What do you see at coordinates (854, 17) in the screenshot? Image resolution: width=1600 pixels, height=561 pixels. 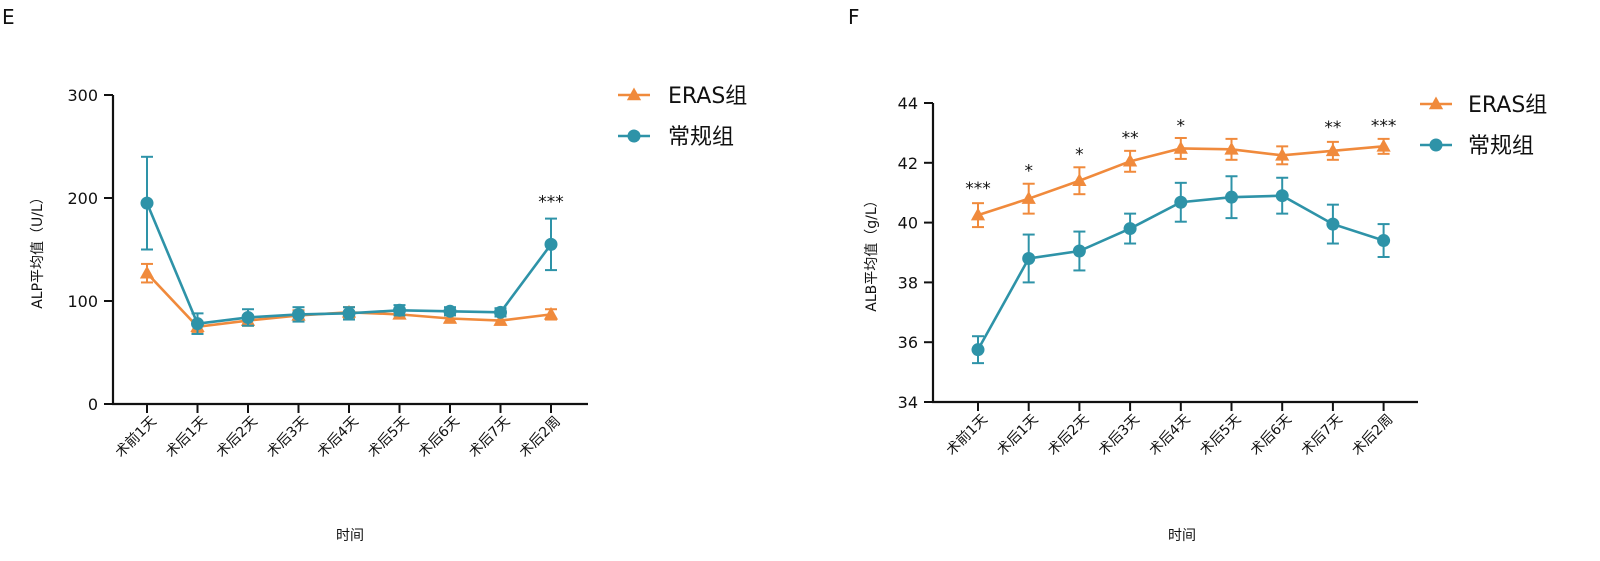 I see `panel-label: F` at bounding box center [854, 17].